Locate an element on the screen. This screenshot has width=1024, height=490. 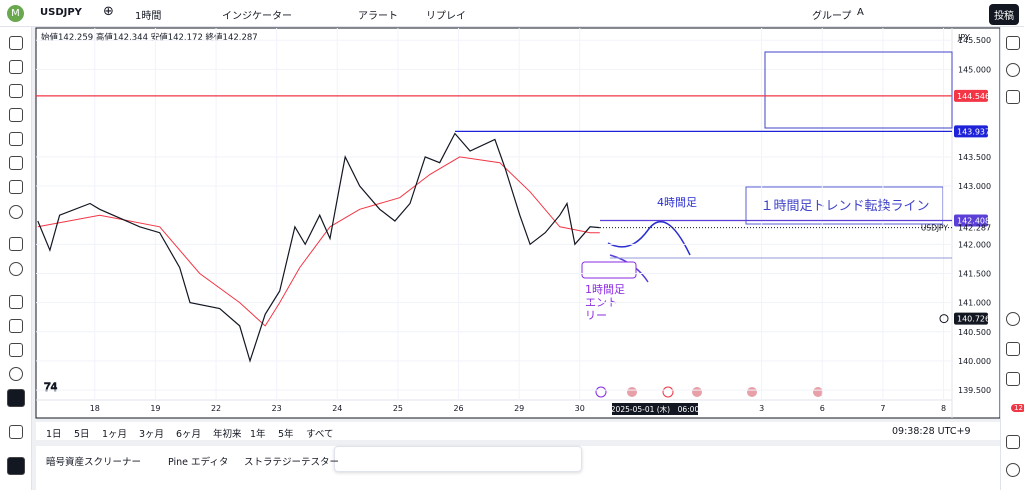
range-button: 3ヶ月 is located at coordinates (152, 434).